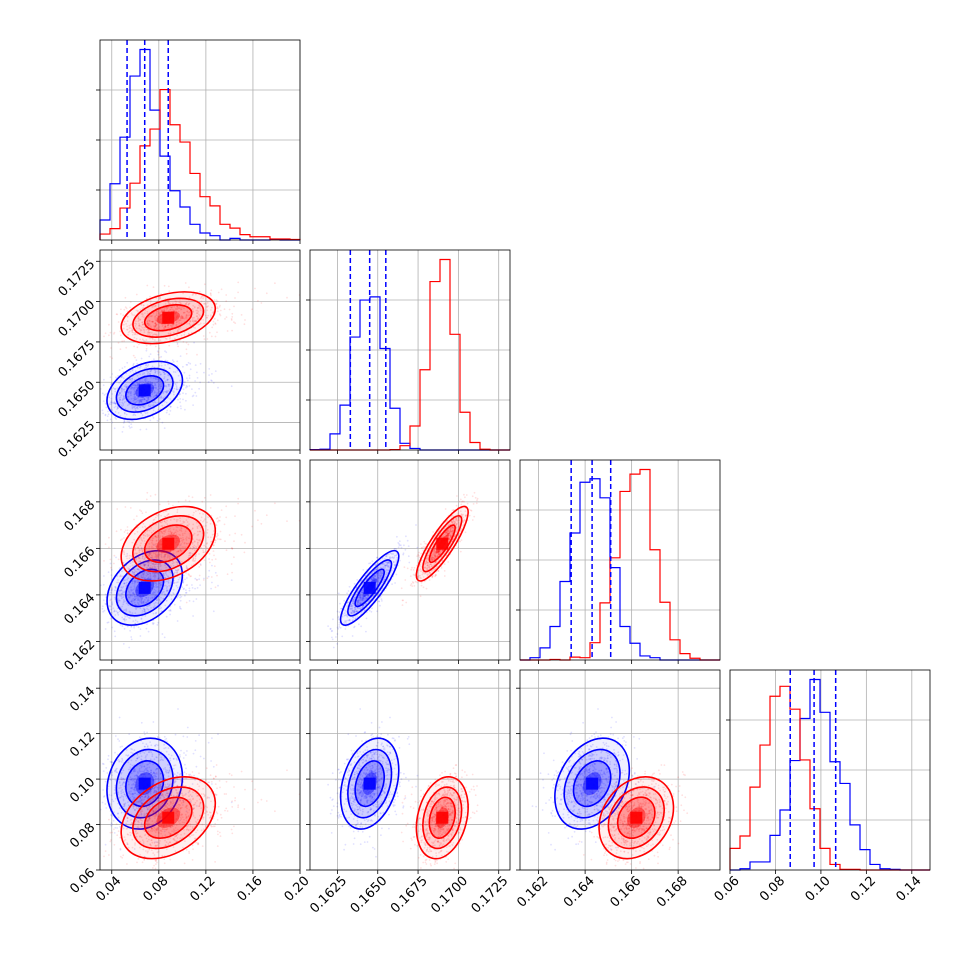 The image size is (970, 970). Describe the element at coordinates (250, 889) in the screenshot. I see `x-tick-label-0-3: 0.16` at that location.